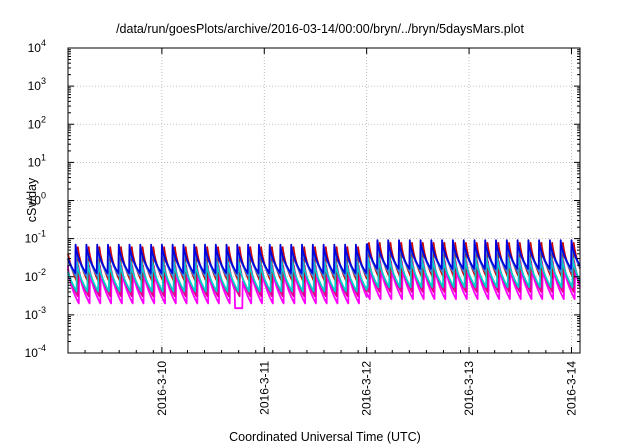  What do you see at coordinates (469, 388) in the screenshot?
I see `x-tick-label: 2016-3-13` at bounding box center [469, 388].